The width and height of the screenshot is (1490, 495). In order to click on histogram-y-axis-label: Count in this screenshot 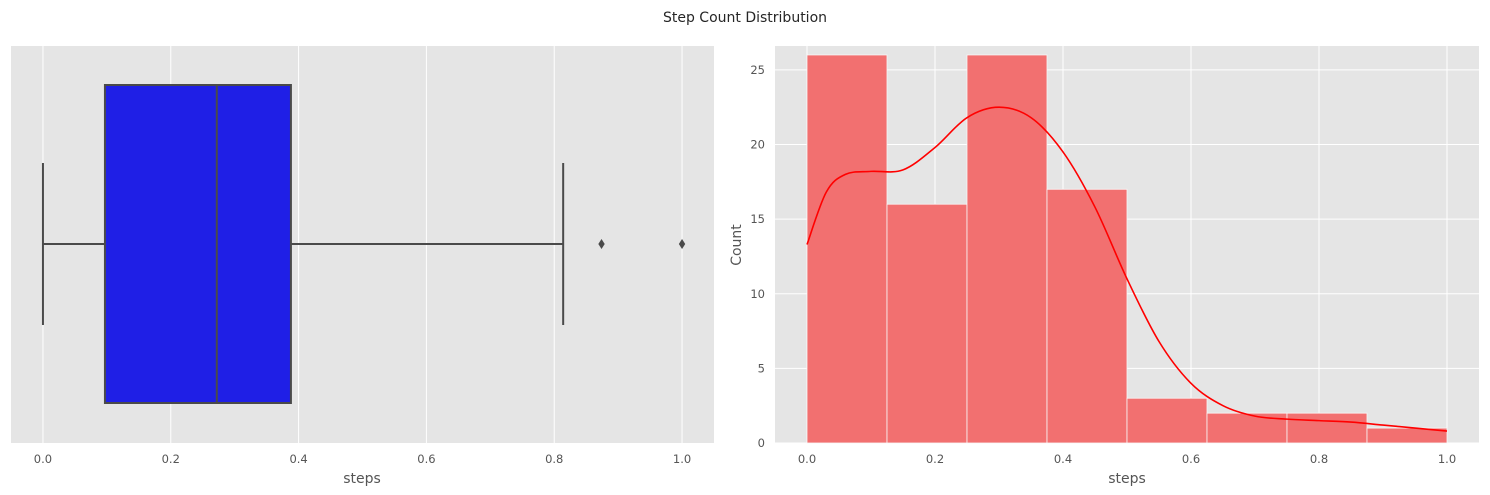, I will do `click(737, 245)`.